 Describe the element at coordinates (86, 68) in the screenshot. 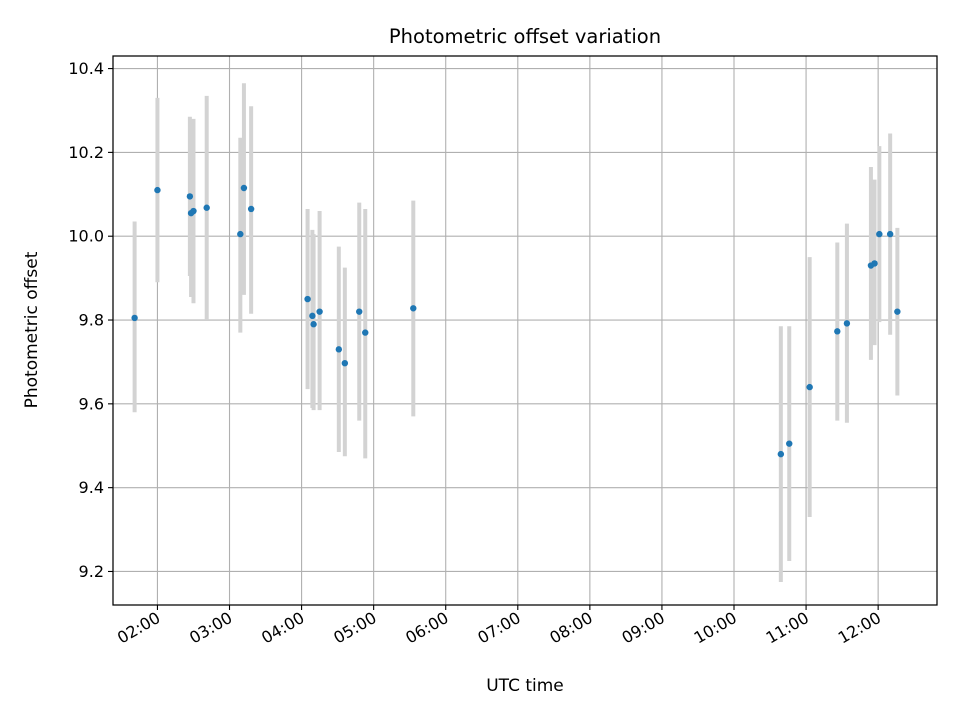

I see `y-tick-label: 10.4` at that location.